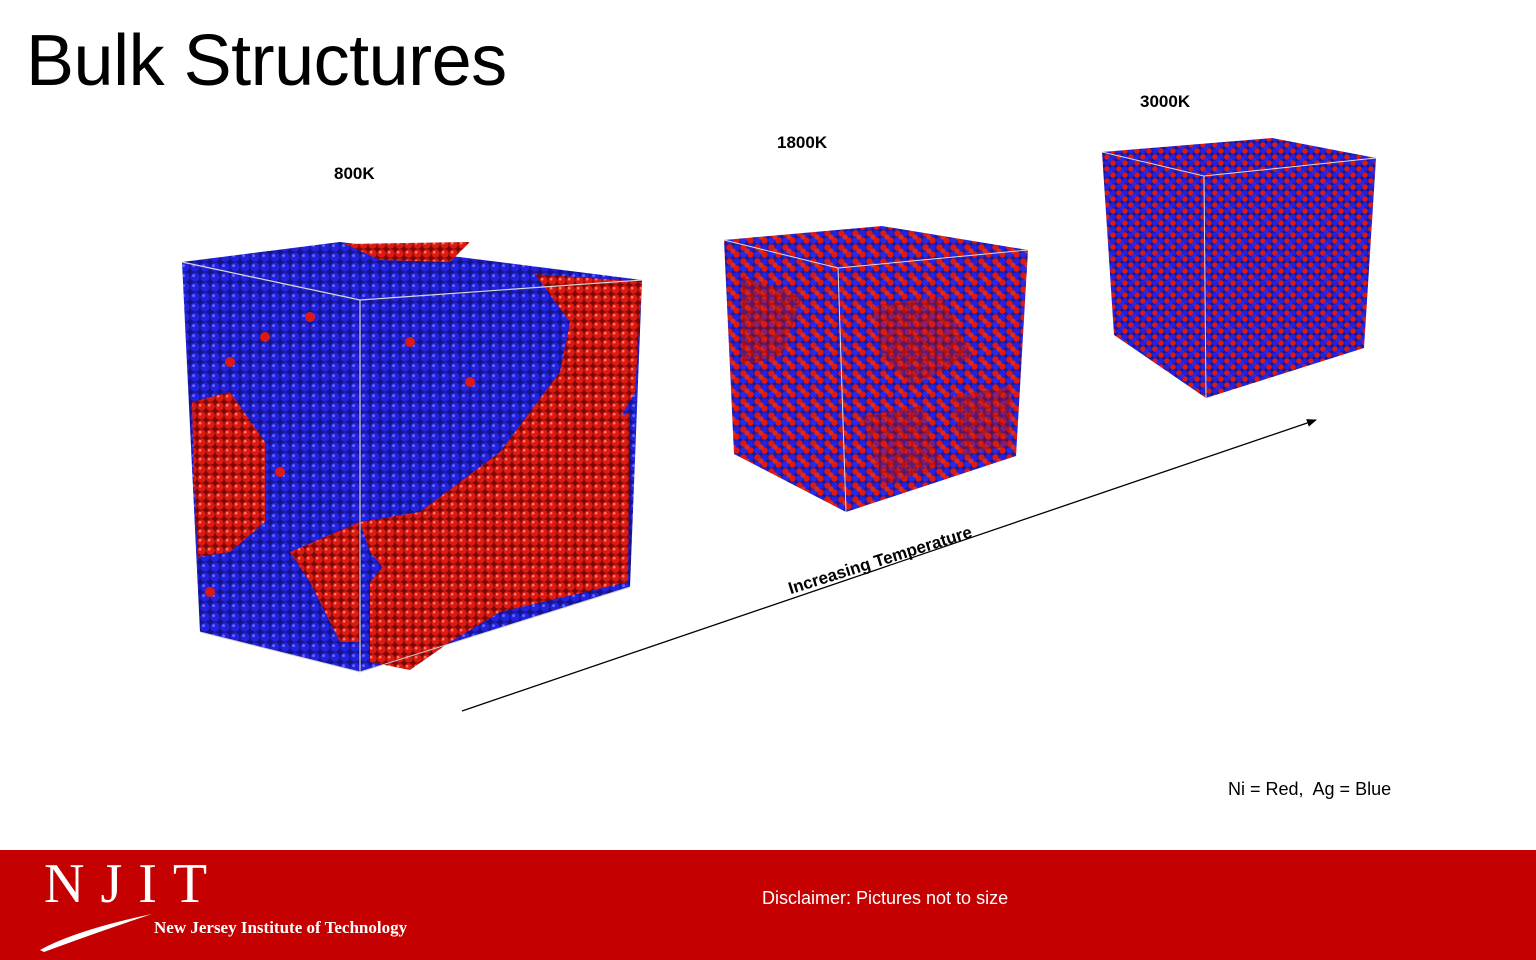  What do you see at coordinates (281, 927) in the screenshot?
I see `njit-logo-name: New Jersey Institute of Technology` at bounding box center [281, 927].